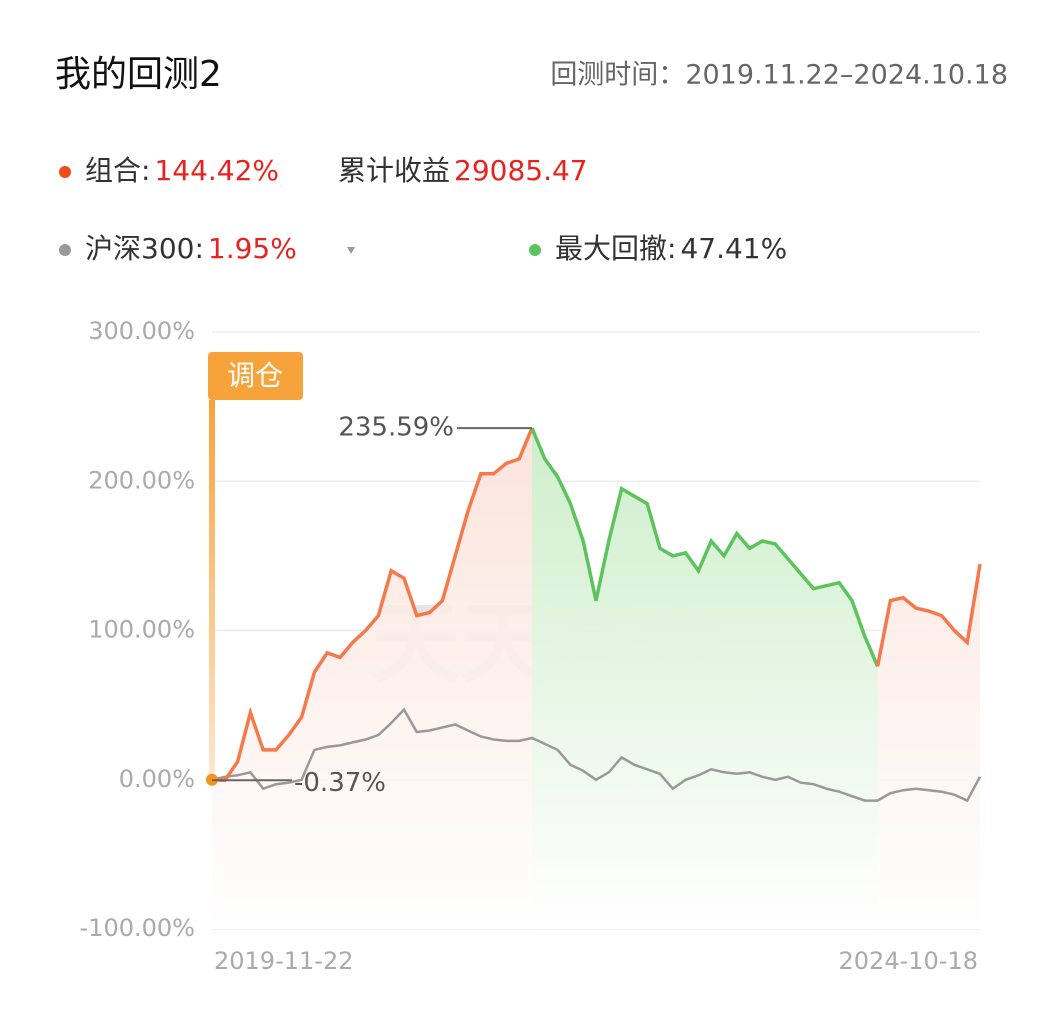  Describe the element at coordinates (615, 248) in the screenshot. I see `max-drawdown-label: 最大回撤:` at that location.